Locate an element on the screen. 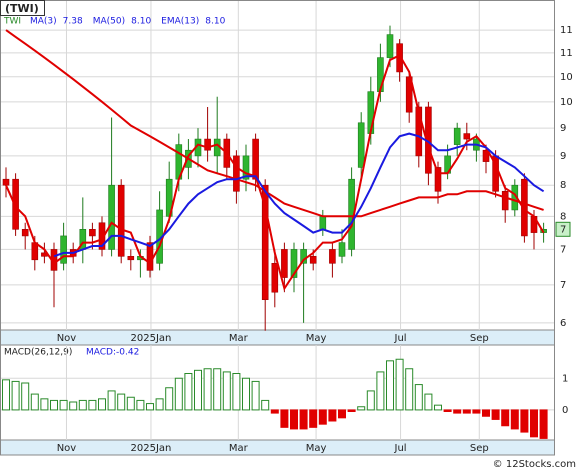 The width and height of the screenshot is (580, 471). y-tick-label: 1 is located at coordinates (565, 378).